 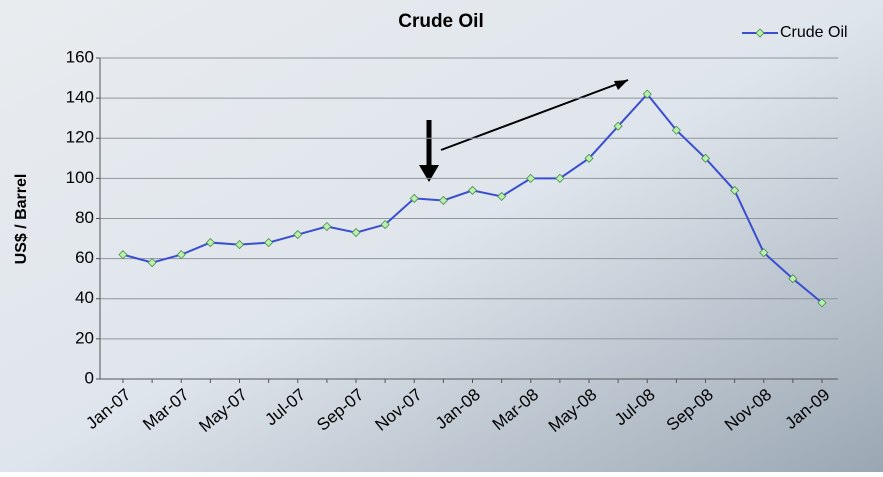 I want to click on y-tick-label: 40, so click(x=84, y=297).